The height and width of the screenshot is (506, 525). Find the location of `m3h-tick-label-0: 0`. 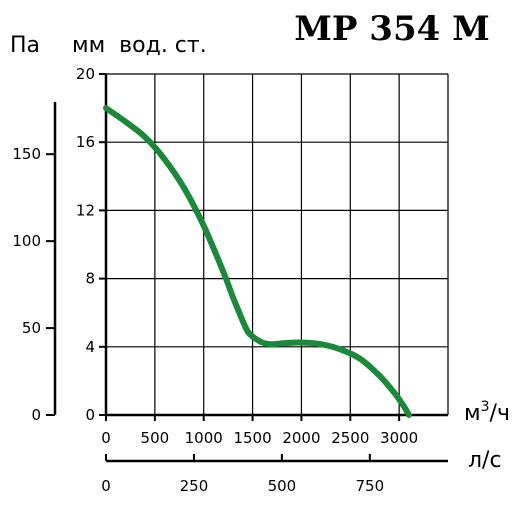

m3h-tick-label-0: 0 is located at coordinates (106, 438).